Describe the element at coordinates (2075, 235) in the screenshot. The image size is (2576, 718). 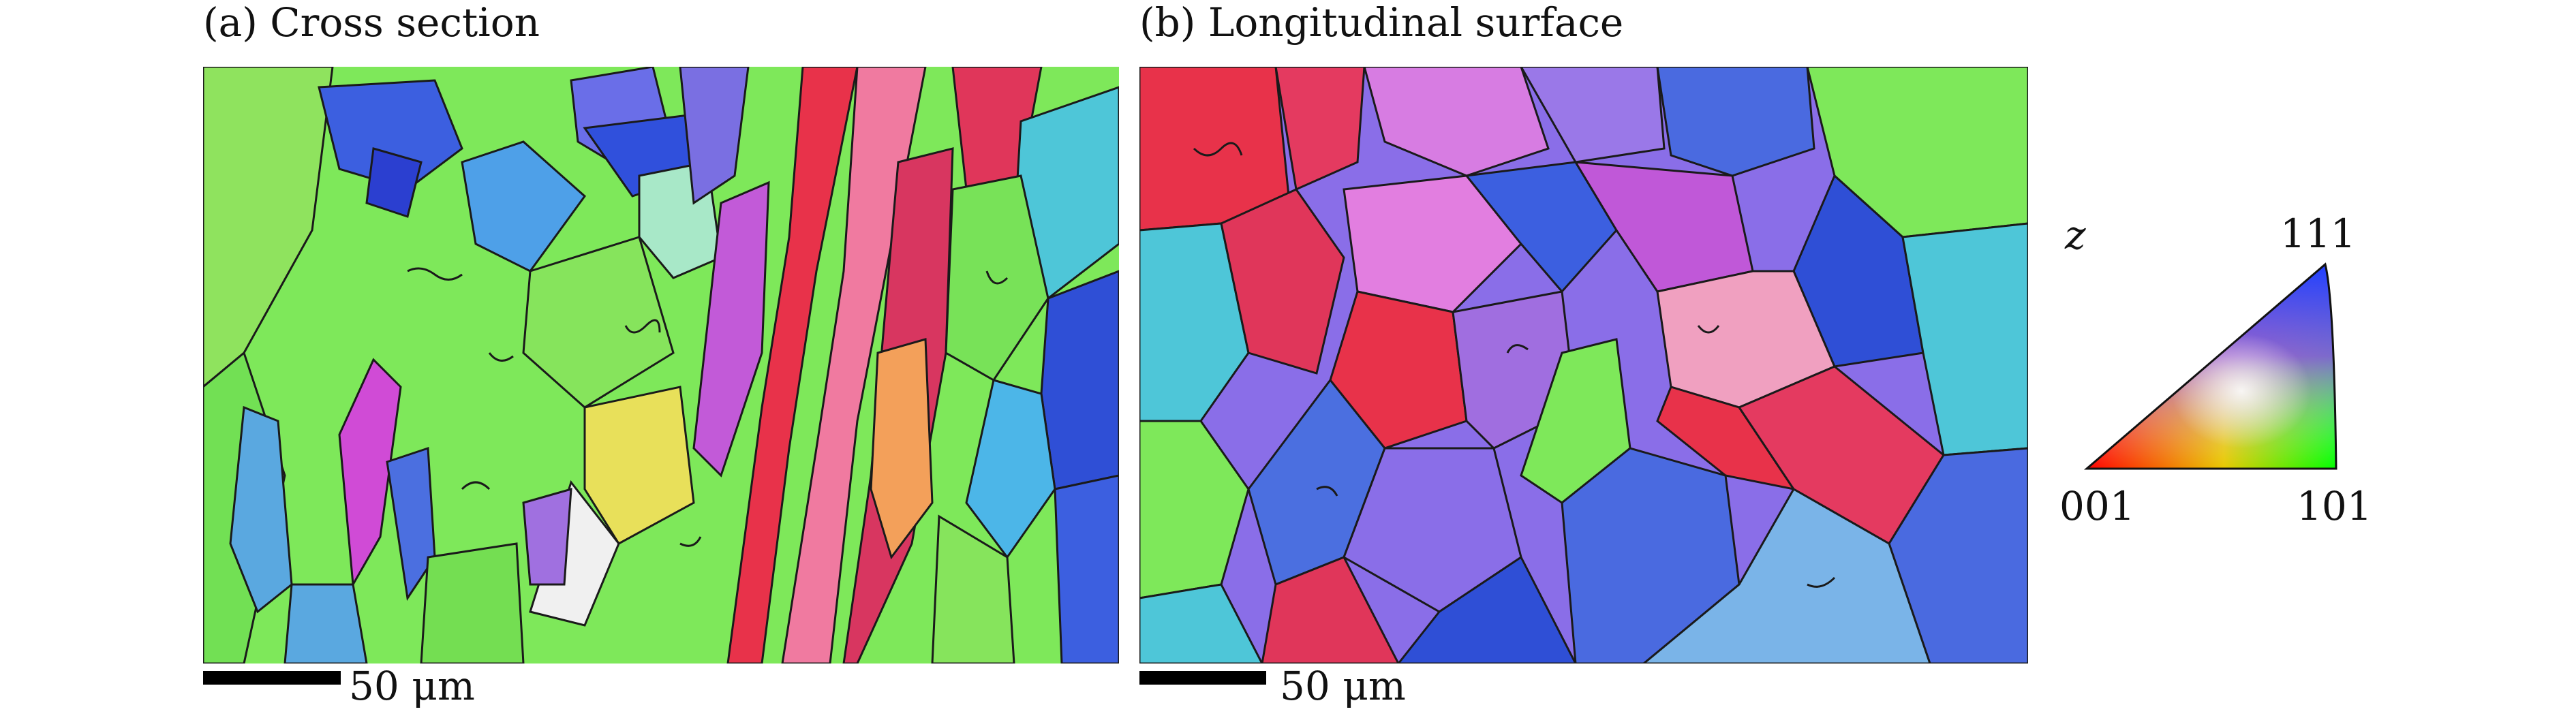
I see `ipf-axis-label: z` at that location.